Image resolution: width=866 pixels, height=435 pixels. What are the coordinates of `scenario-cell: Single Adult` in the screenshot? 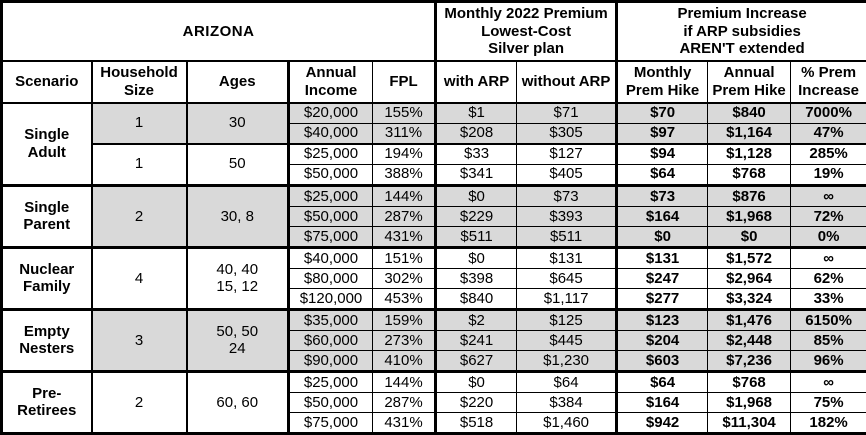 It's located at (46, 144).